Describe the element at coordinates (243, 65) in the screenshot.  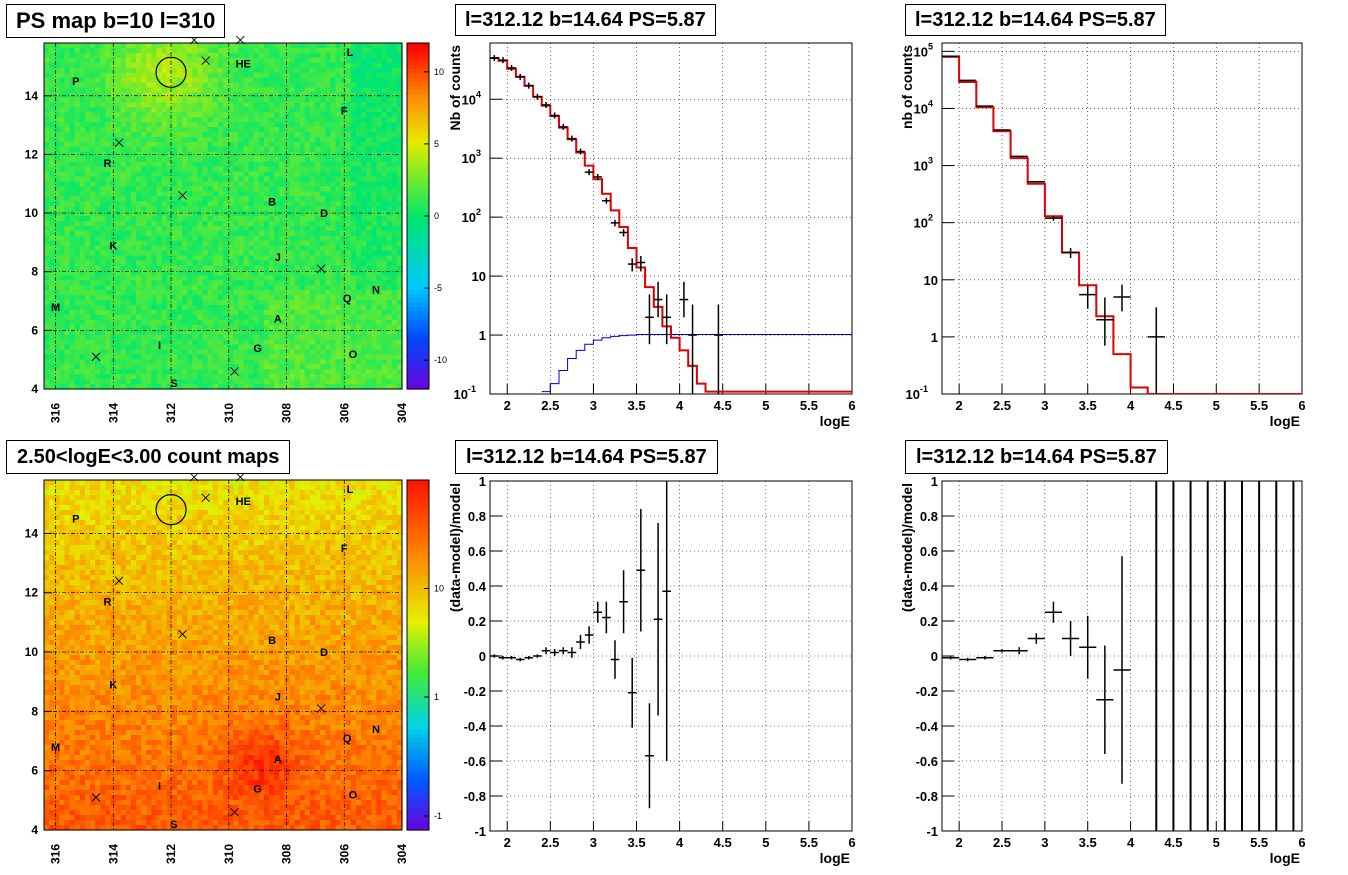
I see `ps-map-source-label-he: HE` at that location.